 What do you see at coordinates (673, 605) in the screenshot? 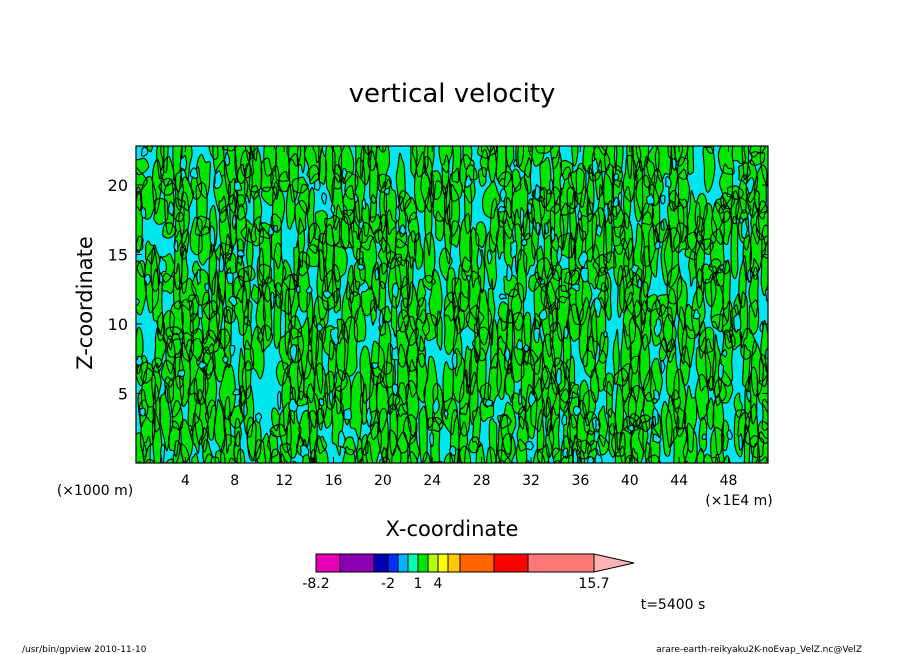
I see `time-label: t=5400 s` at bounding box center [673, 605].